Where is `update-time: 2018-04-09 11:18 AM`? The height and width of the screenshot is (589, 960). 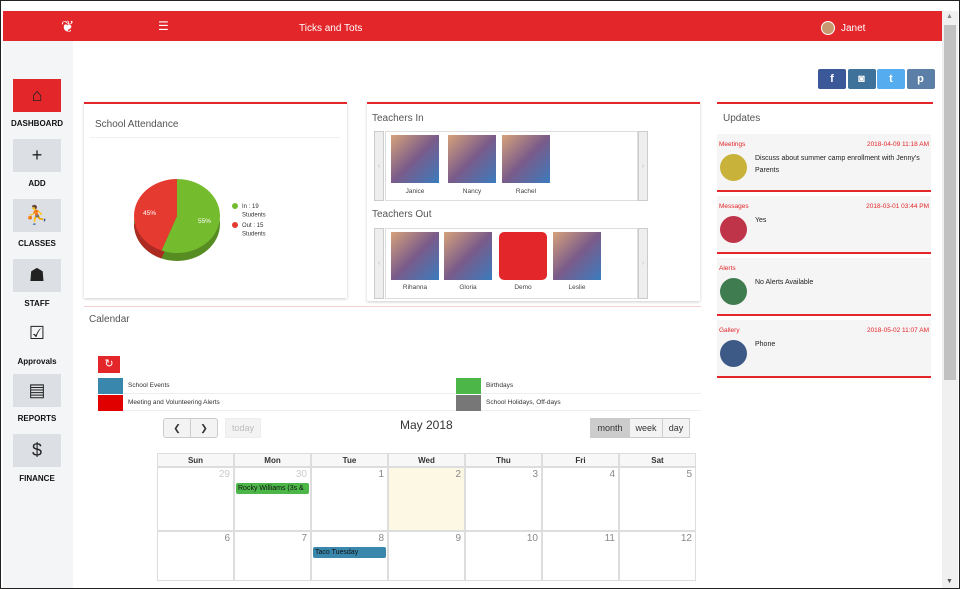 update-time: 2018-04-09 11:18 AM is located at coordinates (897, 144).